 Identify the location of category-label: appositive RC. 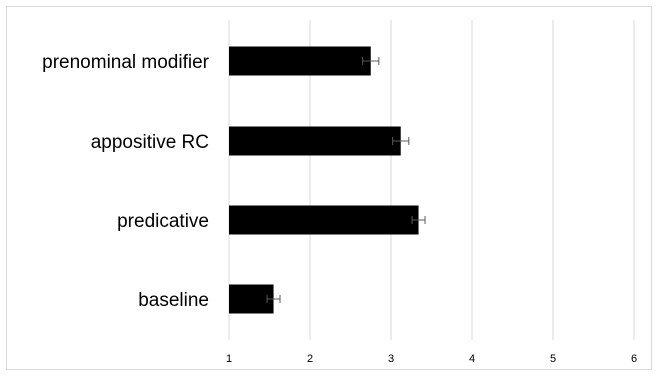
(150, 142).